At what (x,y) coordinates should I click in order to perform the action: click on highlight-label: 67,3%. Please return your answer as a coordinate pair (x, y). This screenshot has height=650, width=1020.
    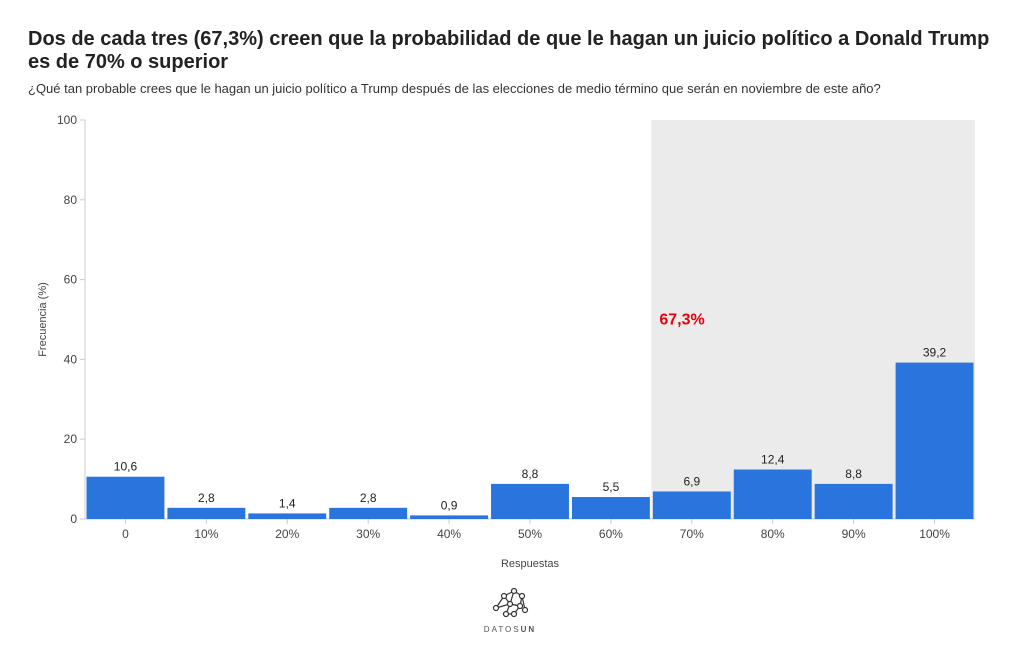
    Looking at the image, I should click on (681, 320).